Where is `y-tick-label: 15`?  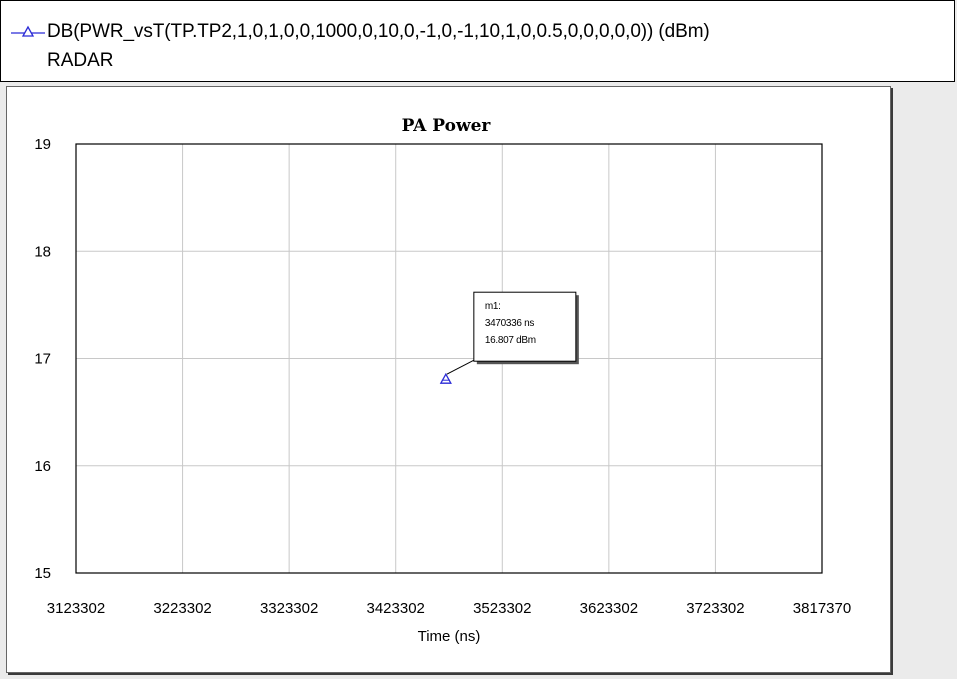
y-tick-label: 15 is located at coordinates (42, 573).